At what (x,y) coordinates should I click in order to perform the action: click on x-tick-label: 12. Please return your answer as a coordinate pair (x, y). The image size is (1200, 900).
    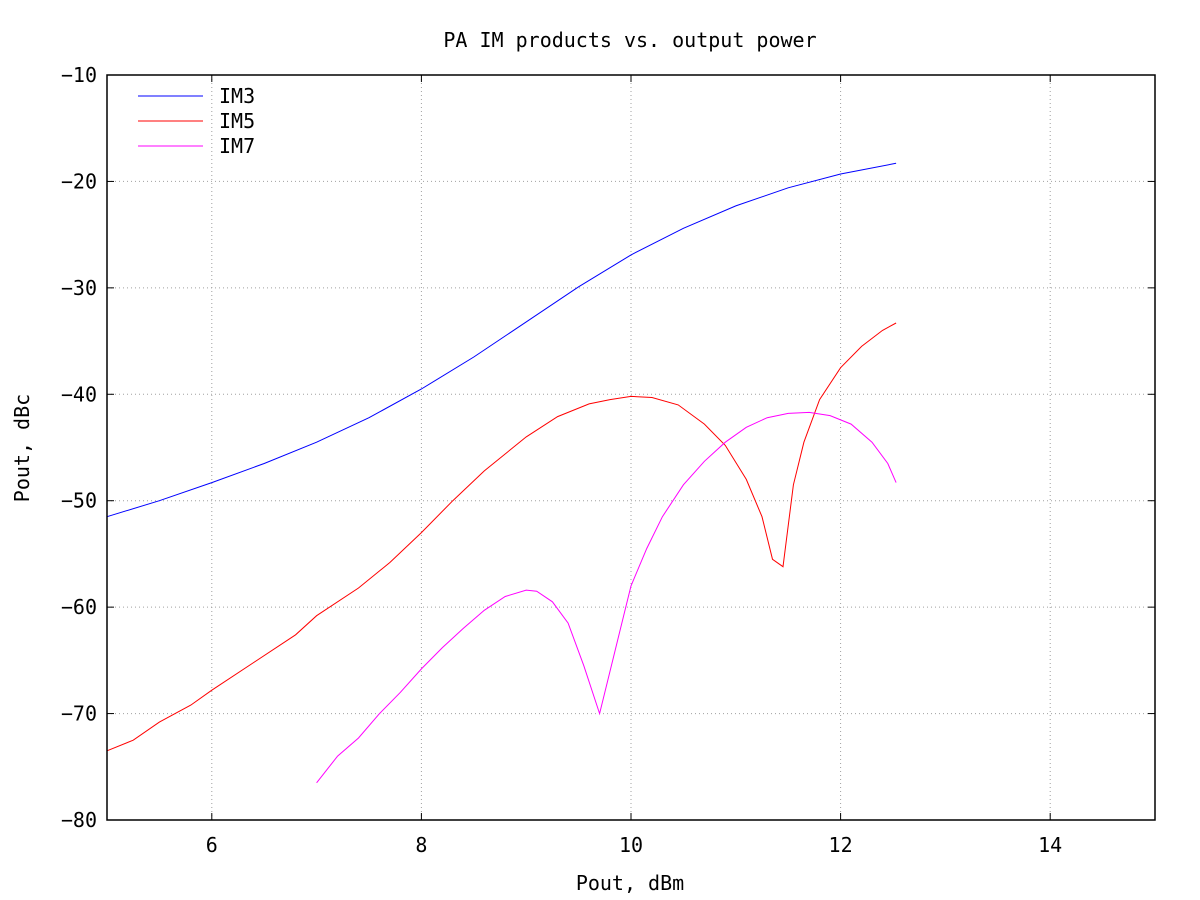
    Looking at the image, I should click on (841, 845).